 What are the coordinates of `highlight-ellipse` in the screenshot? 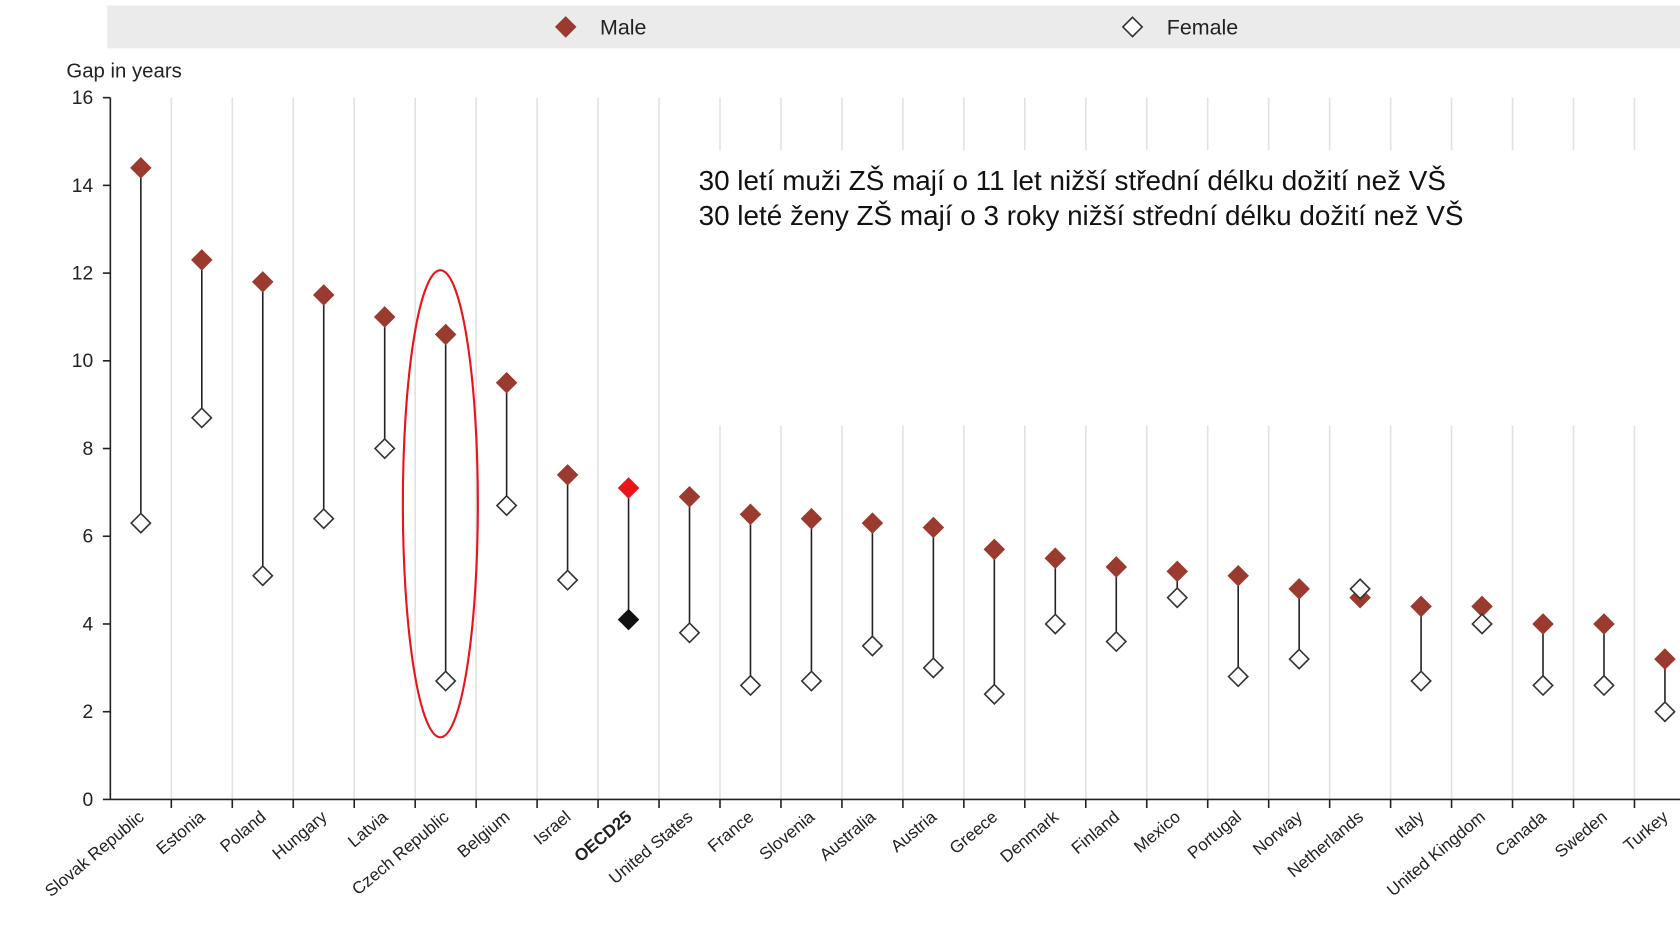 It's located at (440, 504).